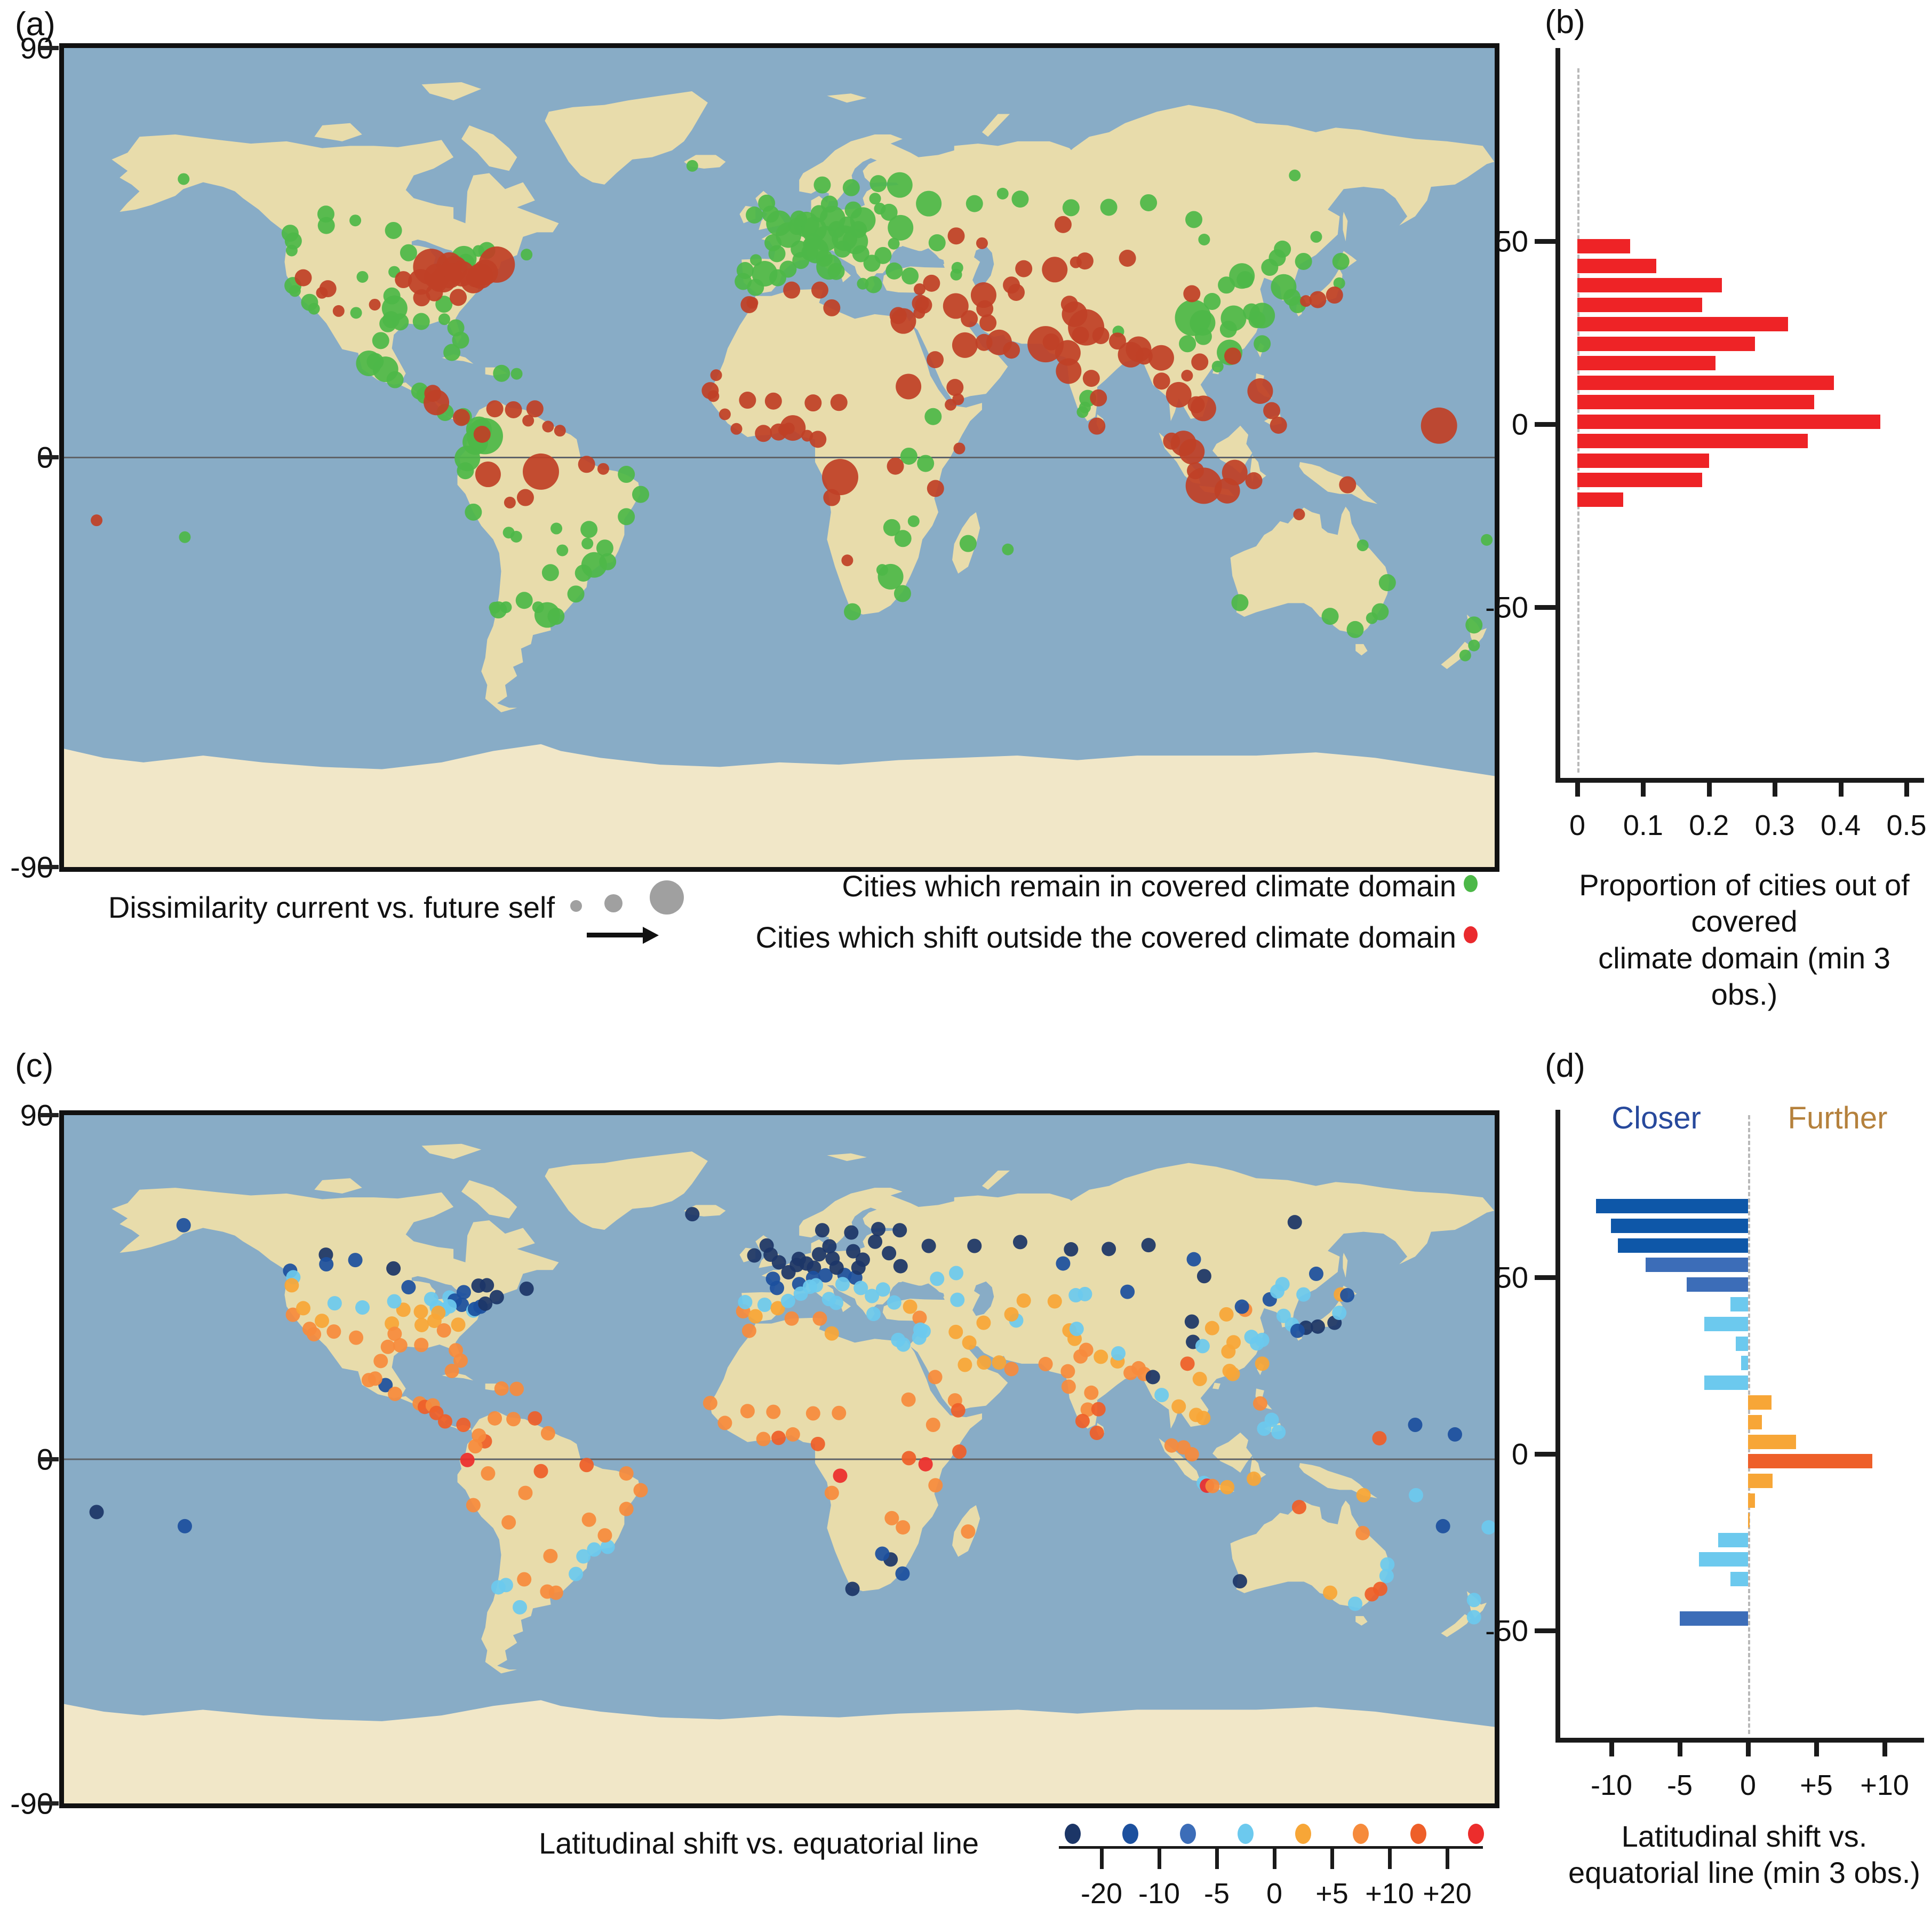 The height and width of the screenshot is (1932, 1931). I want to click on panel-d-label: (d), so click(1565, 1065).